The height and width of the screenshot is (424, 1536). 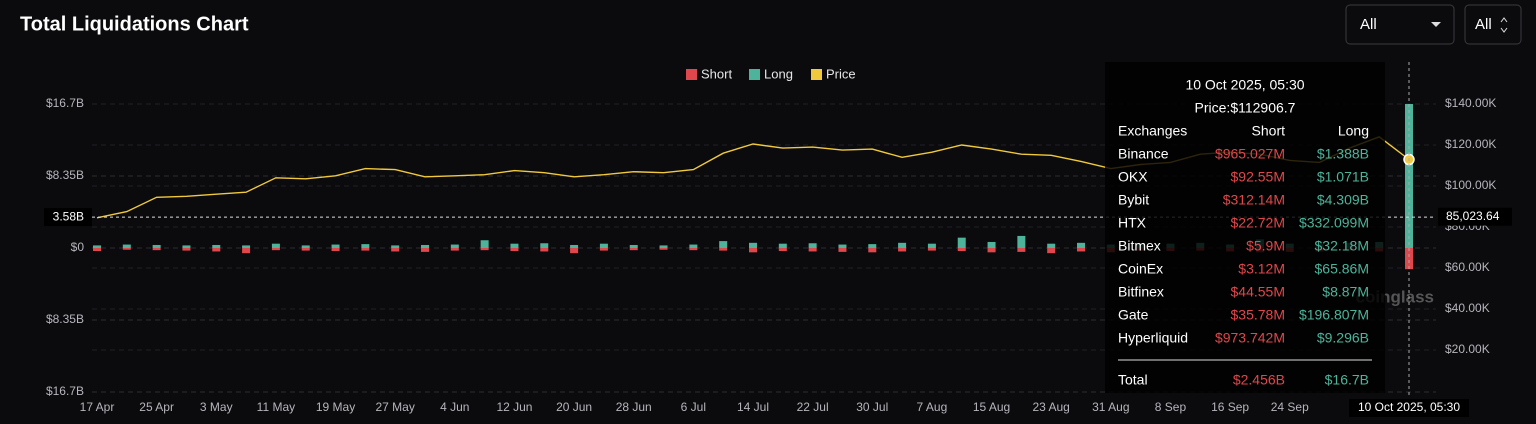 I want to click on x-tick-label: 10 Oct 2025, 05:30, so click(x=1409, y=407).